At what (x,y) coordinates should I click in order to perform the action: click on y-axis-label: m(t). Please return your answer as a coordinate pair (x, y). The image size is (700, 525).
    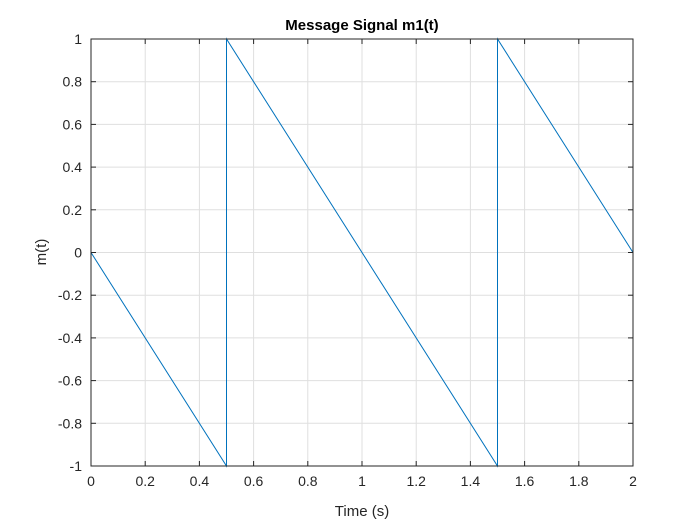
    Looking at the image, I should click on (41, 252).